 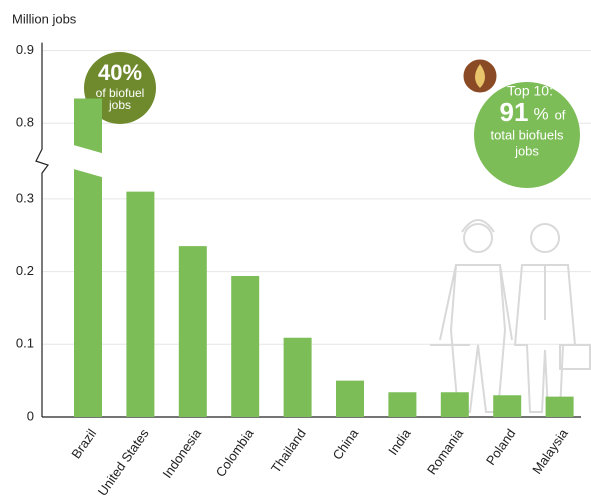 What do you see at coordinates (120, 72) in the screenshot?
I see `annotation-big: 40%` at bounding box center [120, 72].